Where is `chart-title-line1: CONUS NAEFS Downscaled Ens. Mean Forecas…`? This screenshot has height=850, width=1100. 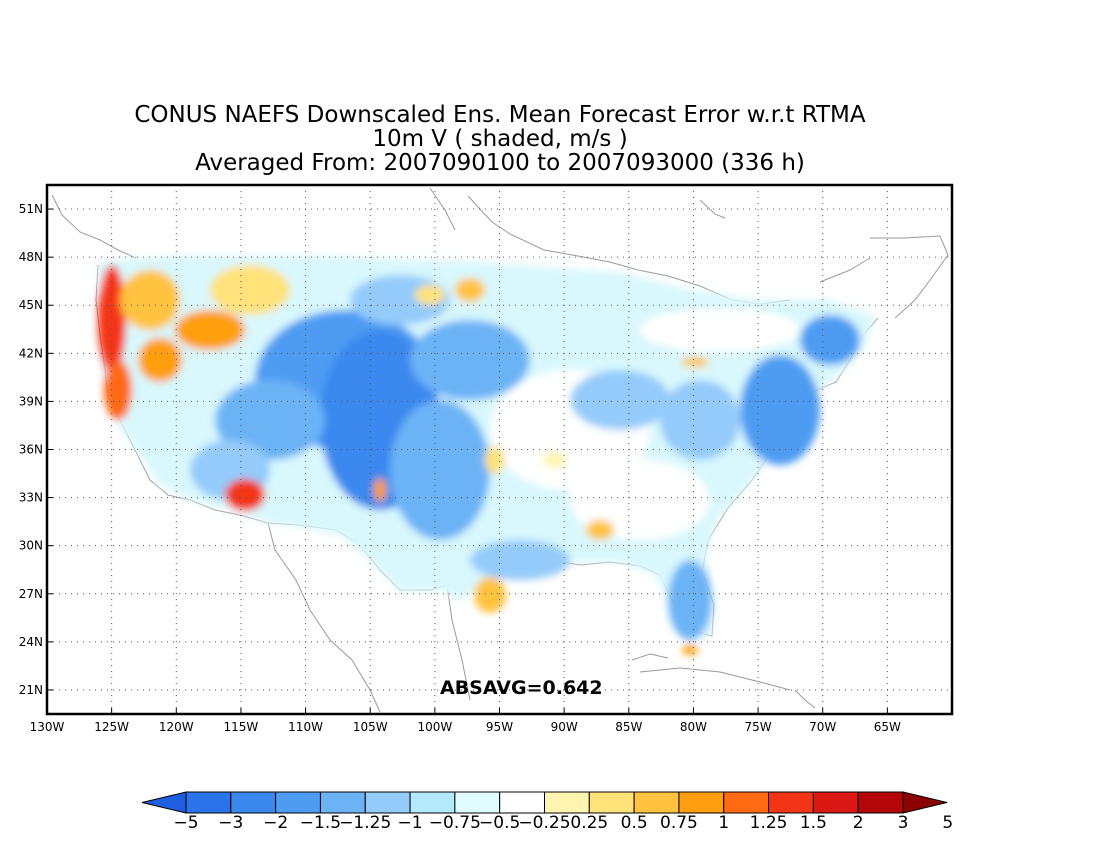 chart-title-line1: CONUS NAEFS Downscaled Ens. Mean Forecas… is located at coordinates (500, 115).